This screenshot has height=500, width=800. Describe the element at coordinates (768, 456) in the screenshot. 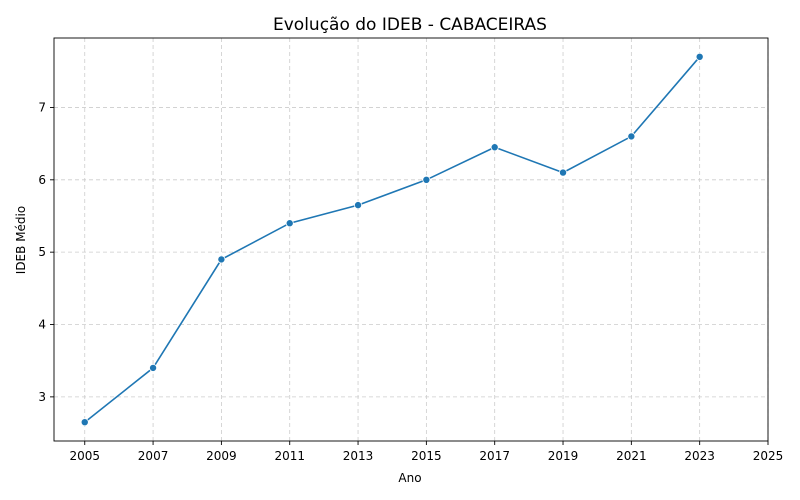

I see `x-tick-label: 2025` at that location.